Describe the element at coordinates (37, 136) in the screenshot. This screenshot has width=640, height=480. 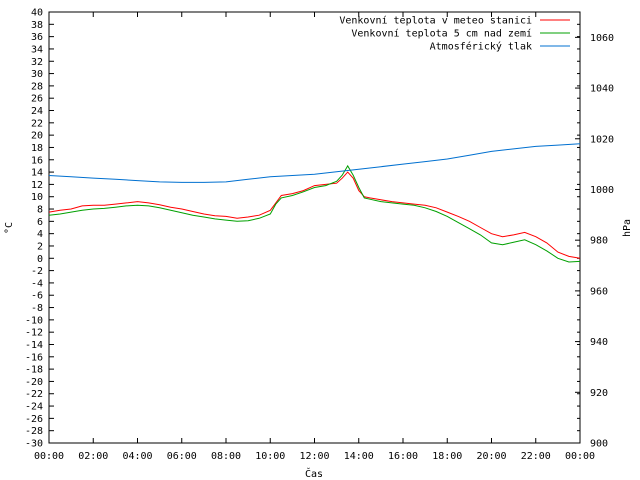
I see `left-tick-label: 20` at that location.